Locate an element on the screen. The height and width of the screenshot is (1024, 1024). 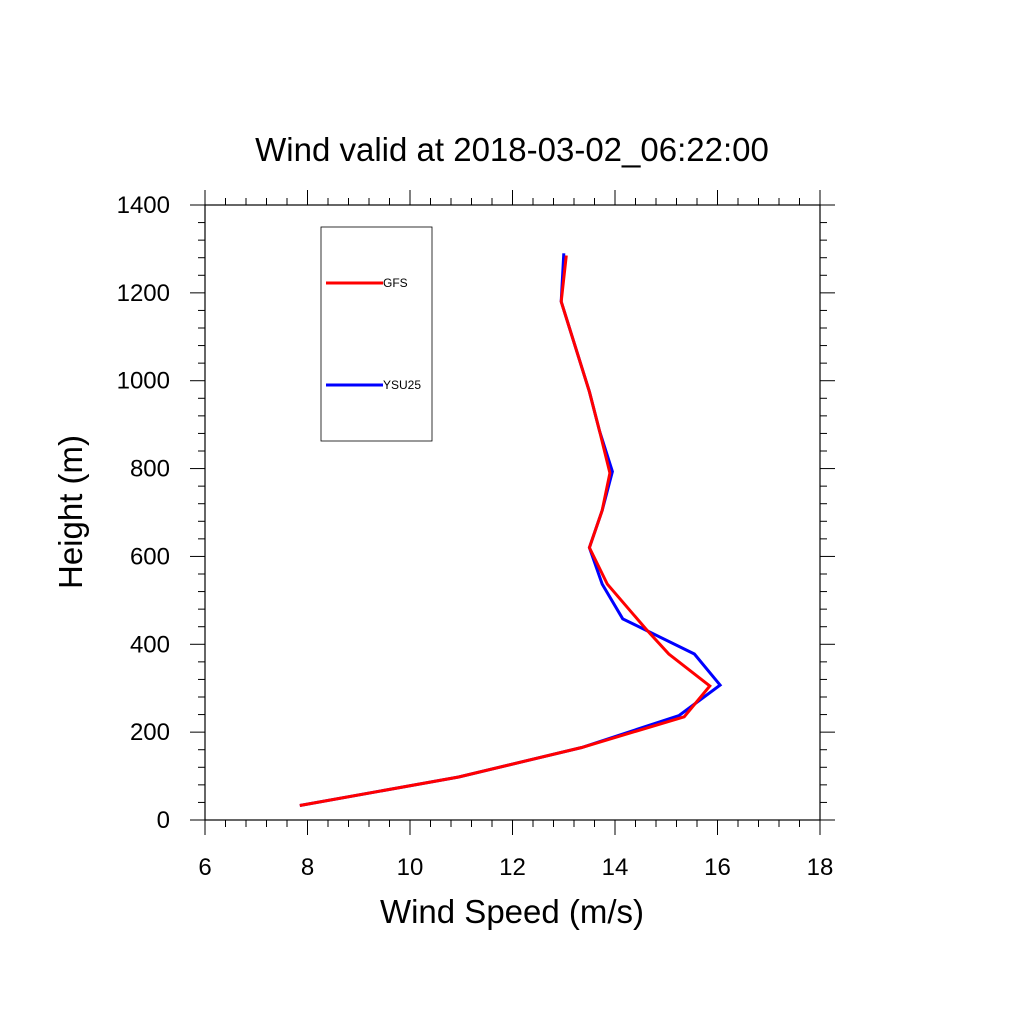
y-tick-label: 400 is located at coordinates (150, 644).